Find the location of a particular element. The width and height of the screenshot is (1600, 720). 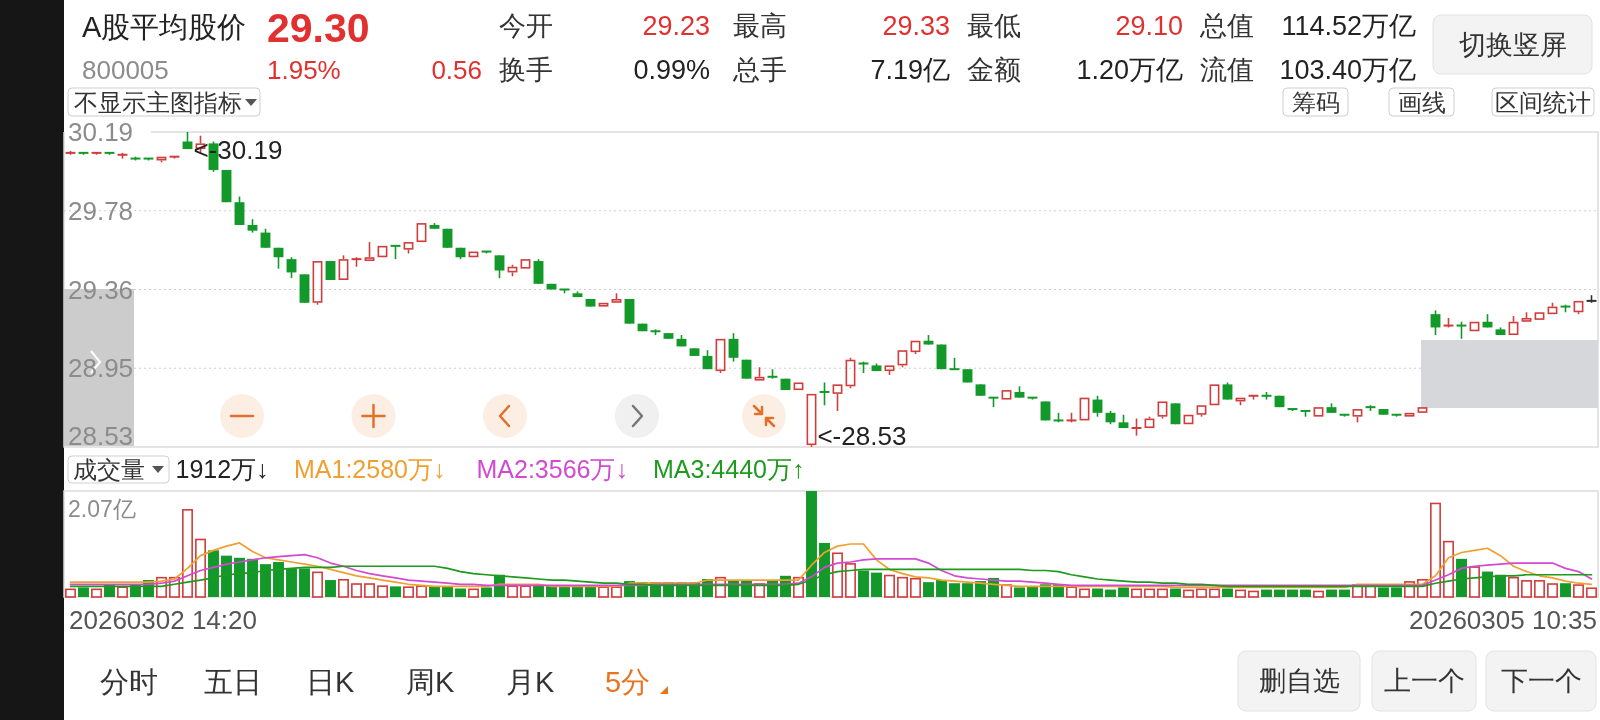

text: 5分 is located at coordinates (628, 682).